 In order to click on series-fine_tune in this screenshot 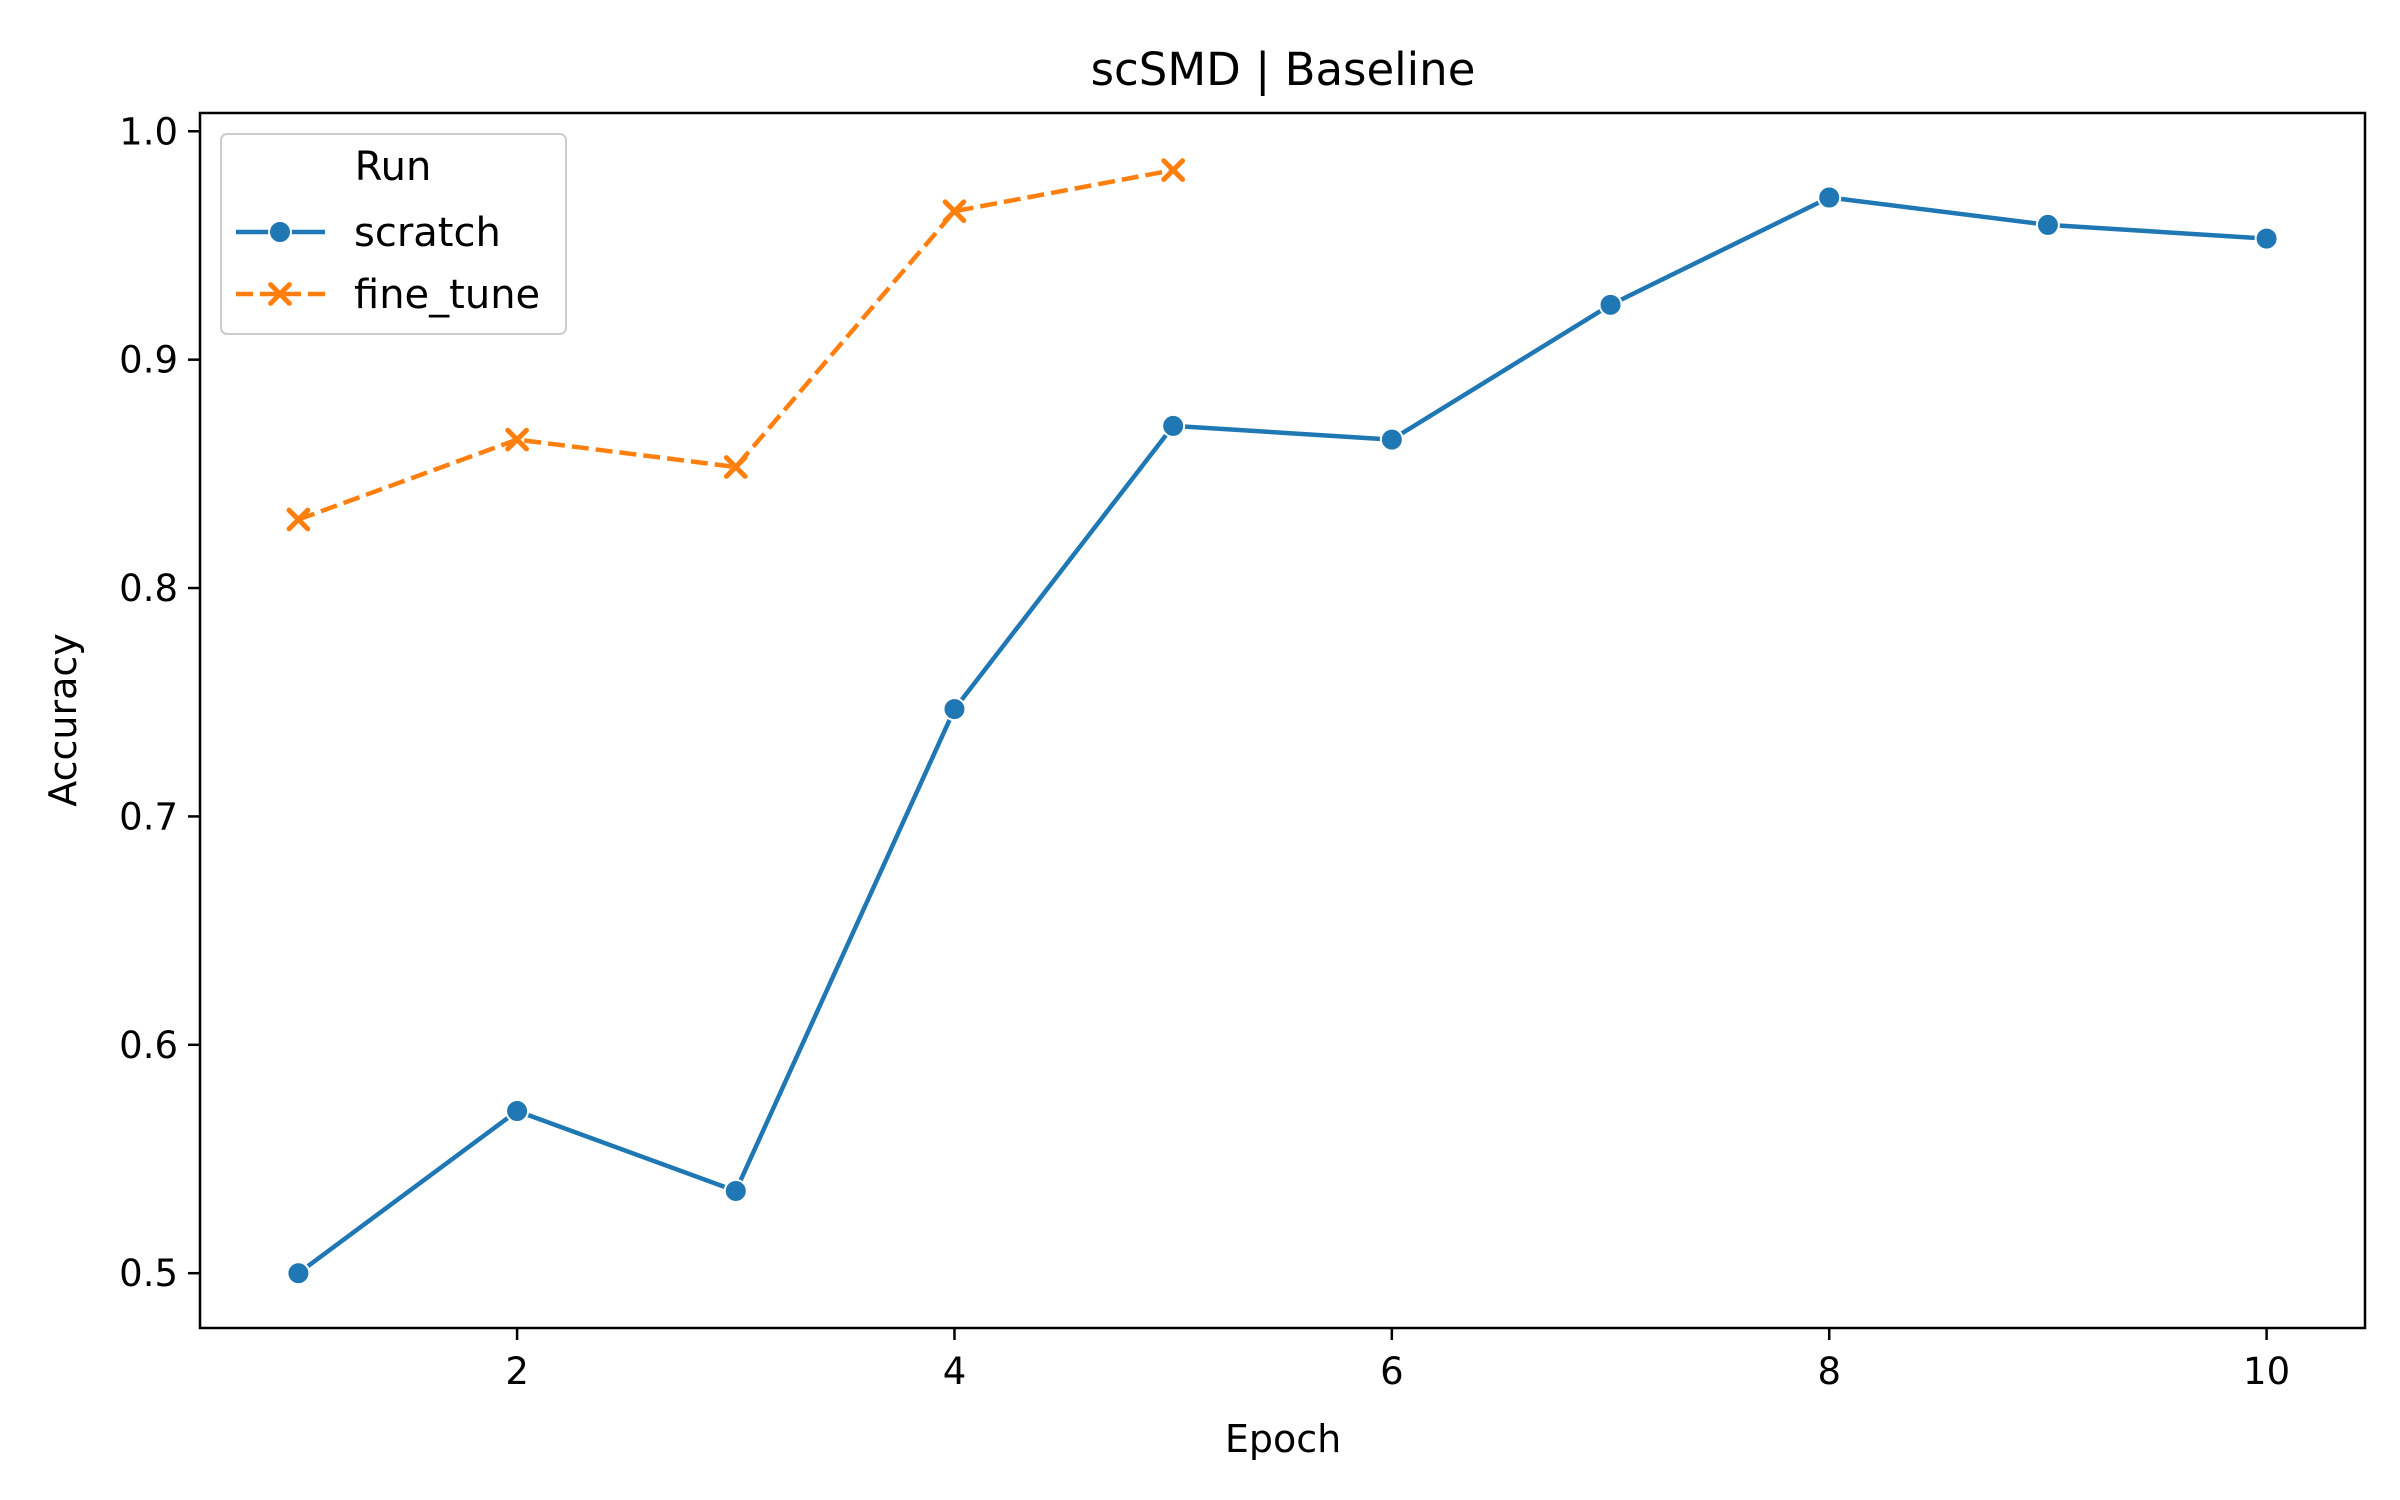, I will do `click(736, 345)`.